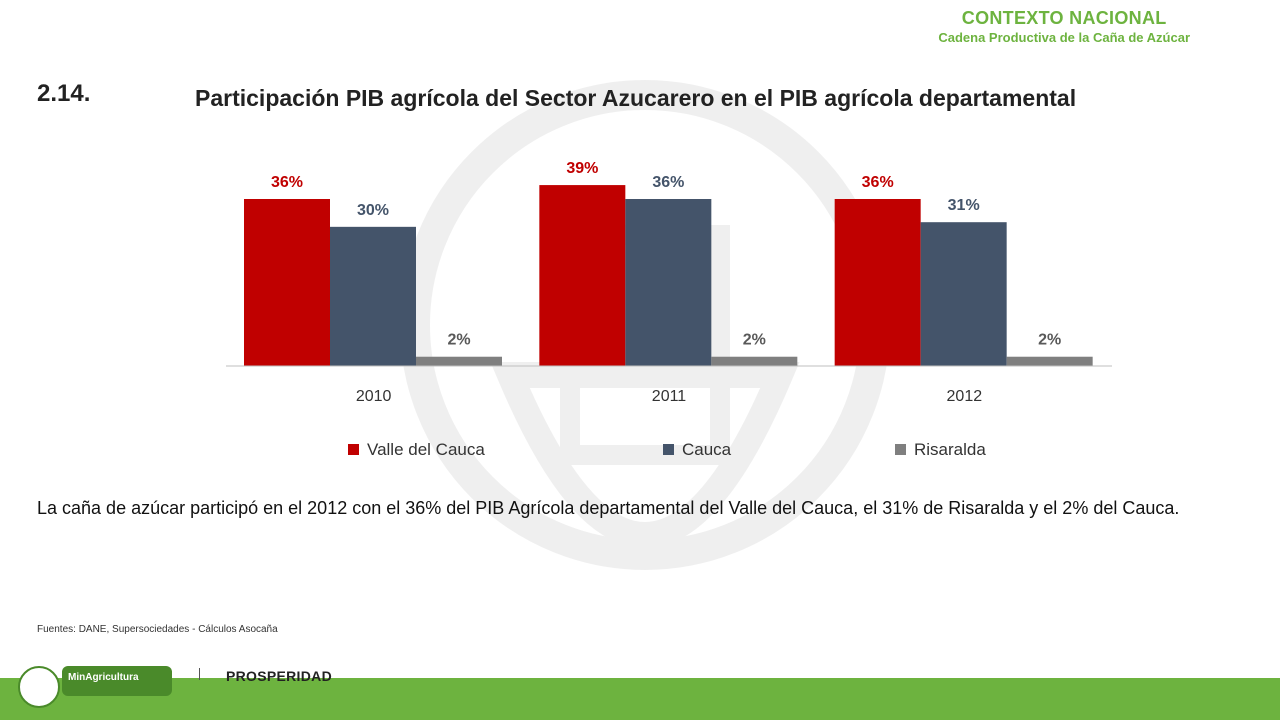  I want to click on data-label: 30%, so click(373, 210).